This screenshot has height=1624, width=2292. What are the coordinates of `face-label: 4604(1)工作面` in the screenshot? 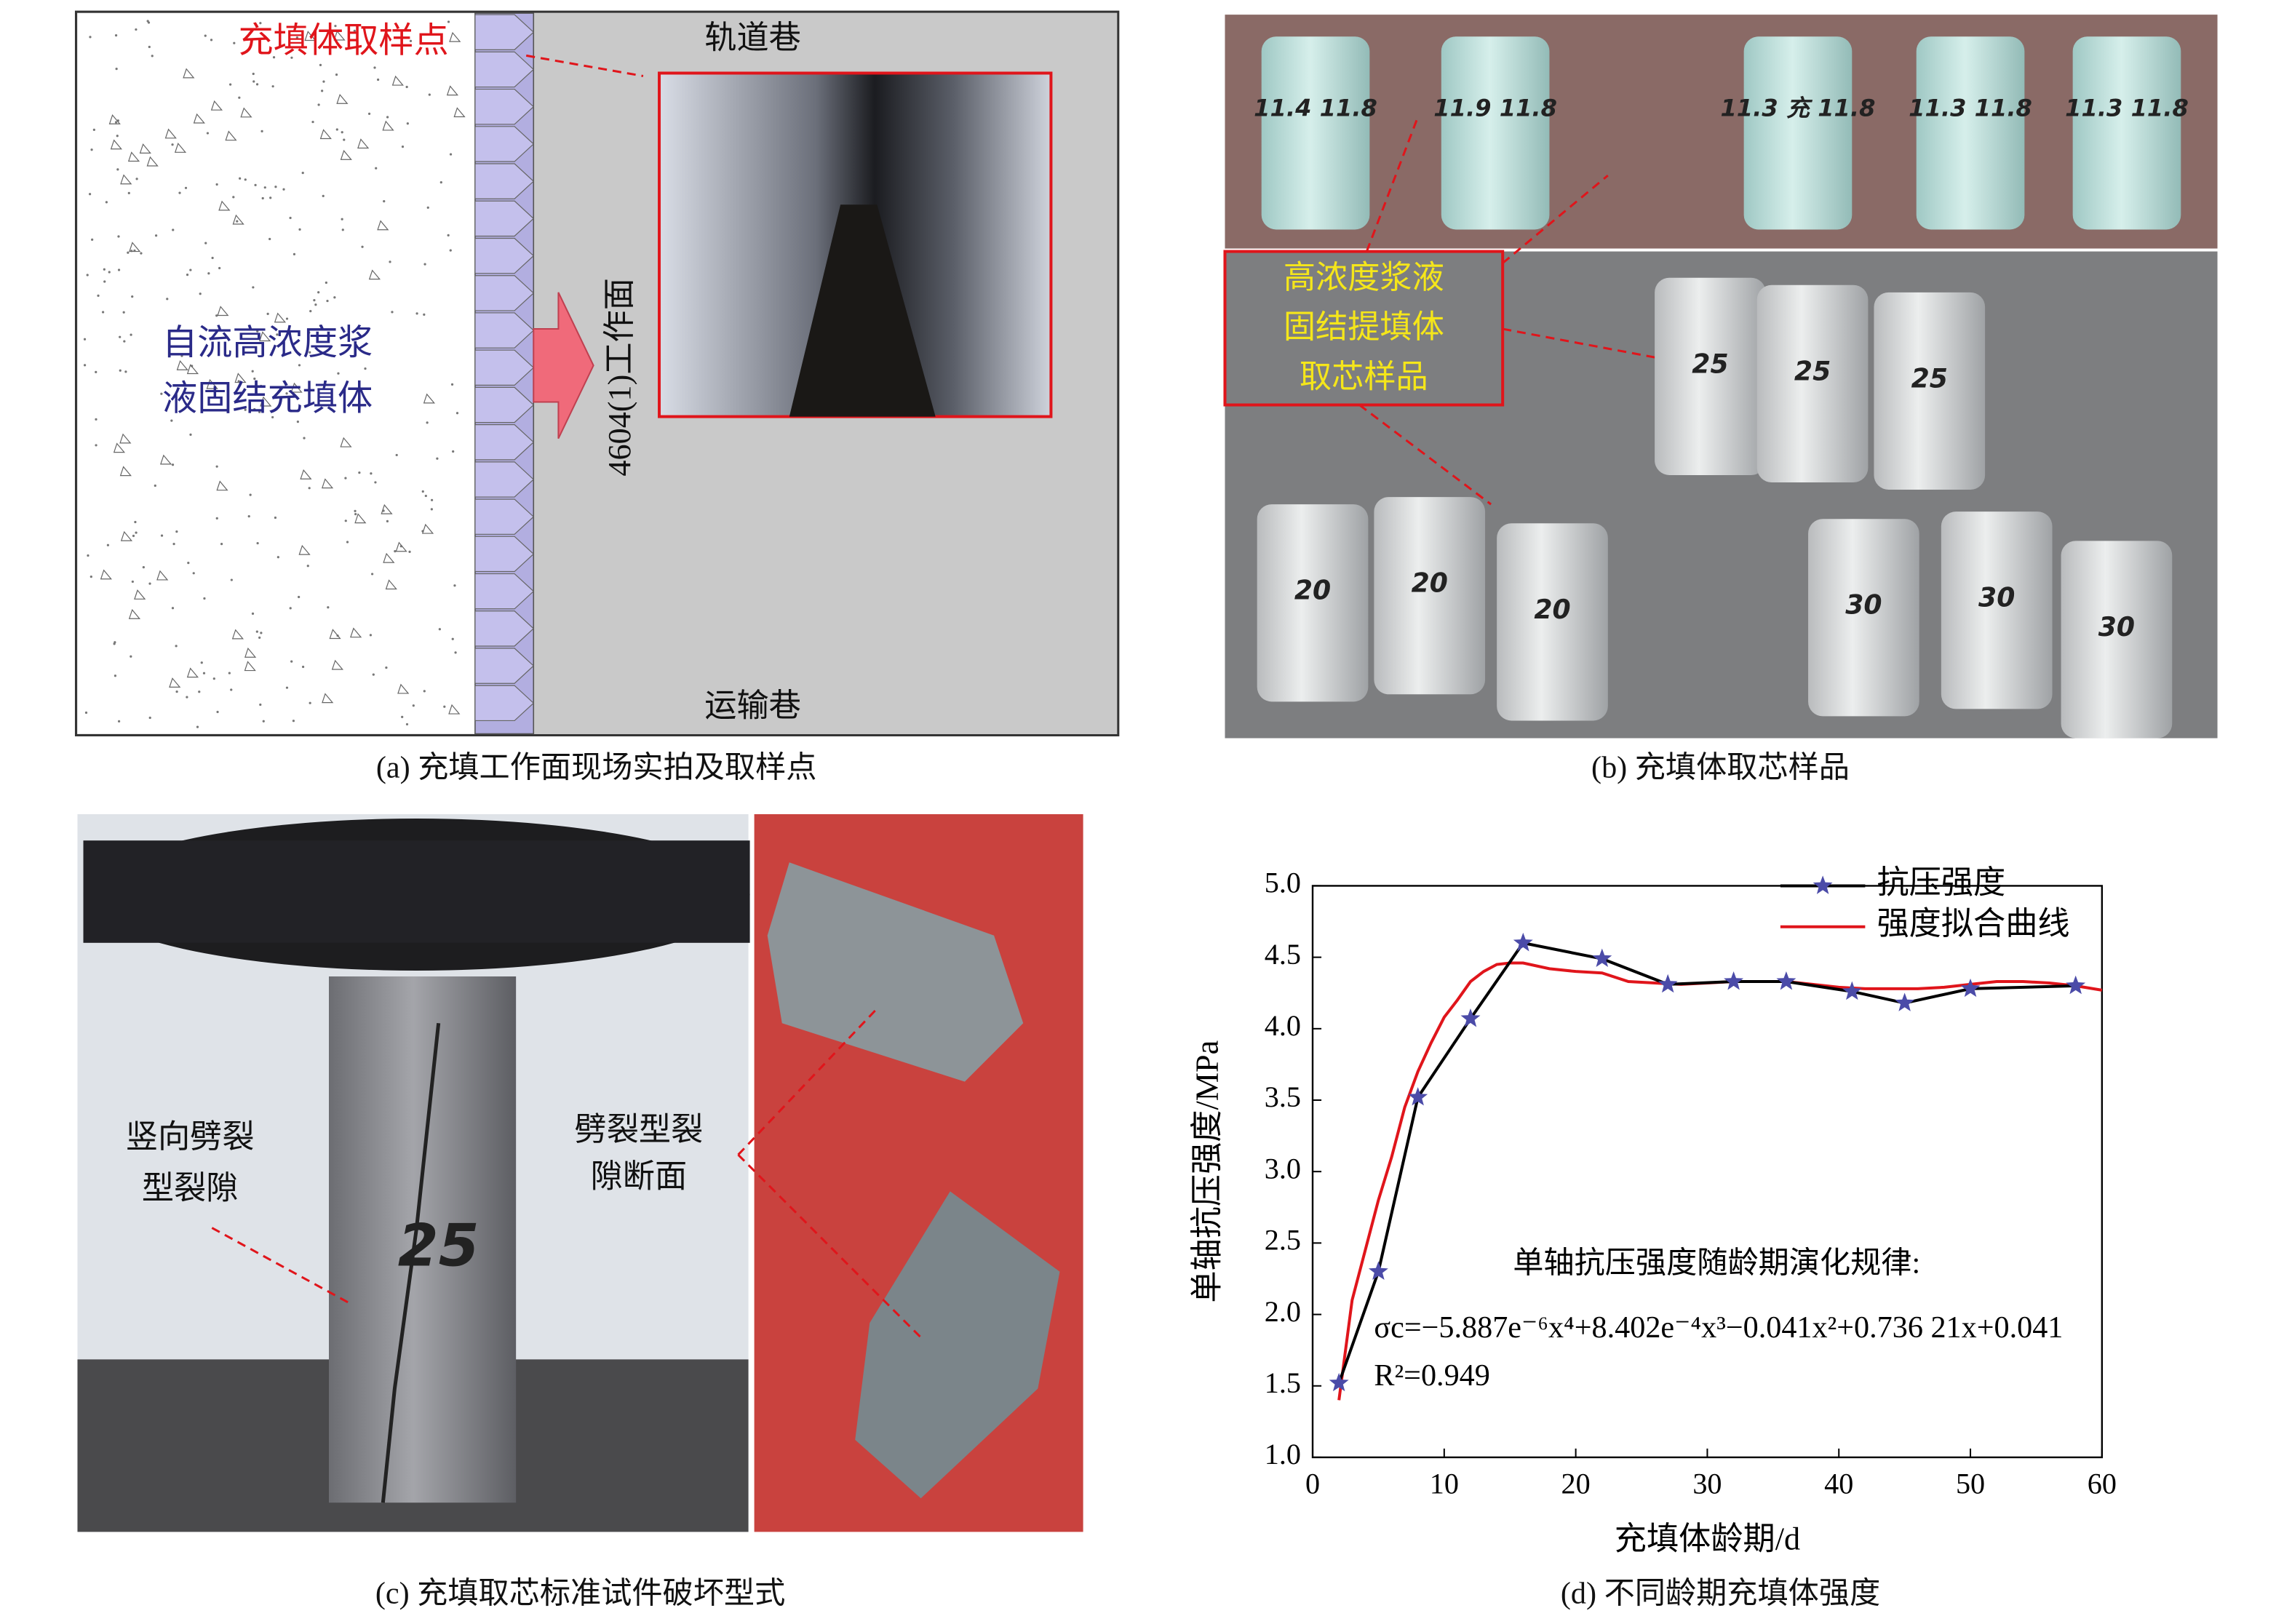 It's located at (619, 377).